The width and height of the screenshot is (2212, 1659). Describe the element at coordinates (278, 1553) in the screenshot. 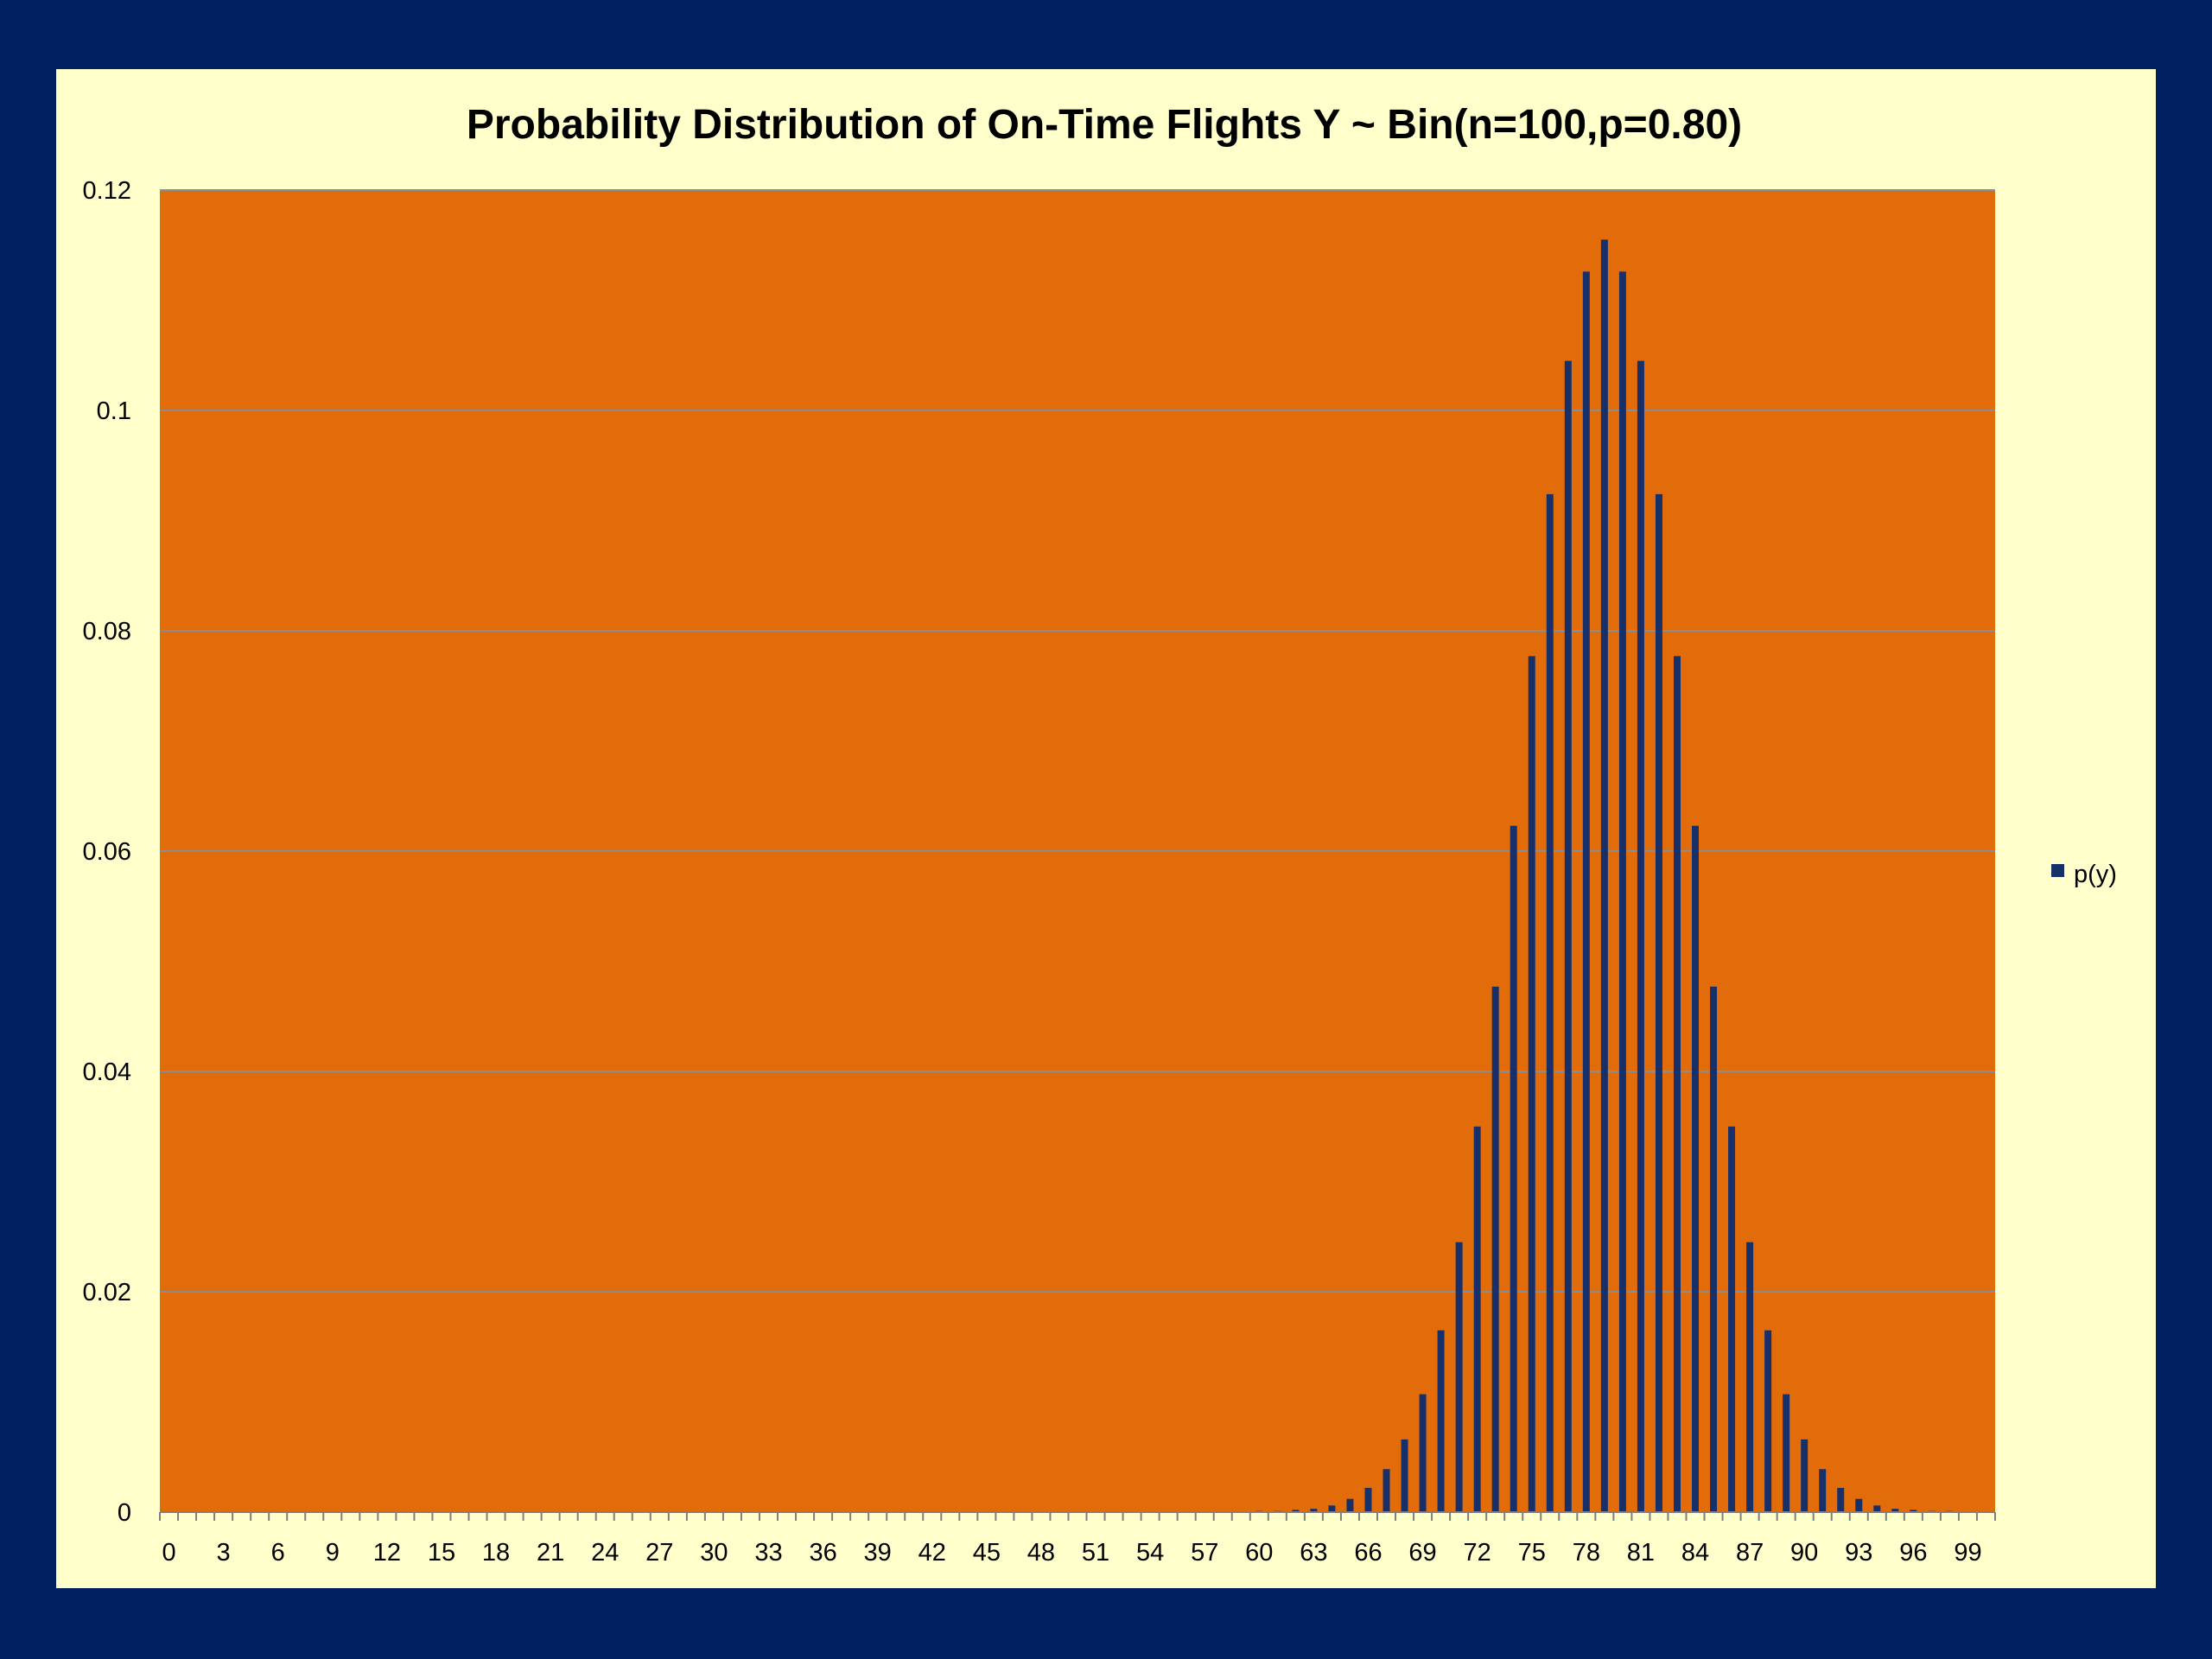

I see `x-tick-label: 6` at that location.